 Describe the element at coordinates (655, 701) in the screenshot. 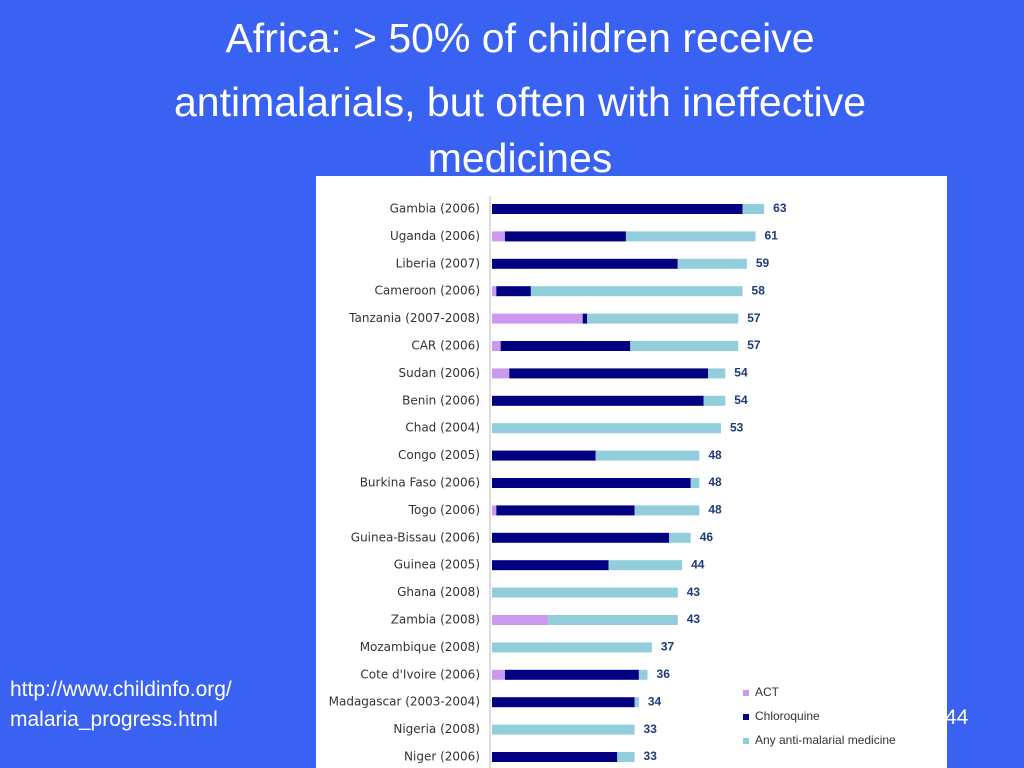

I see `total-label: 34` at that location.